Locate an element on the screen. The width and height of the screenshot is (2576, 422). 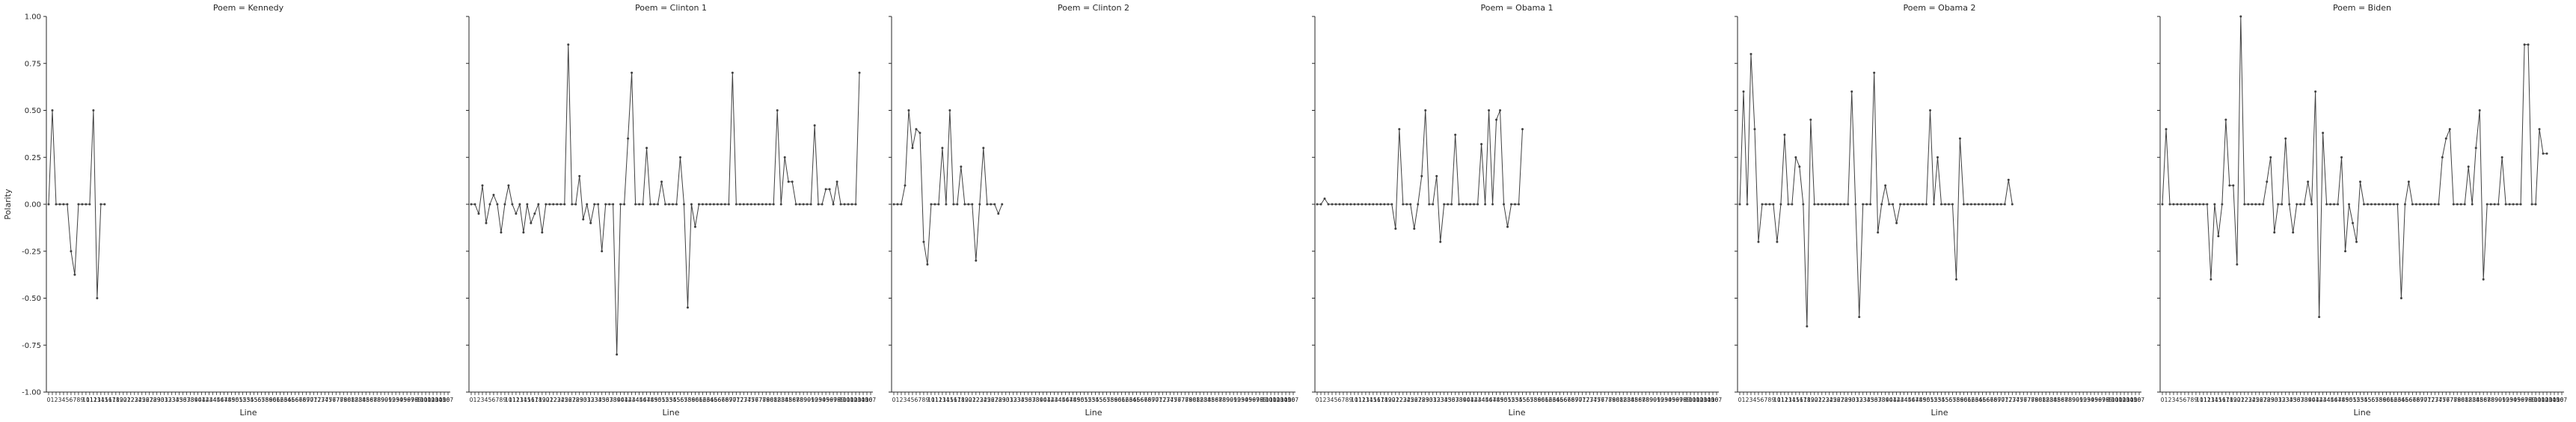
x-tick-label: 24 is located at coordinates (1407, 400).